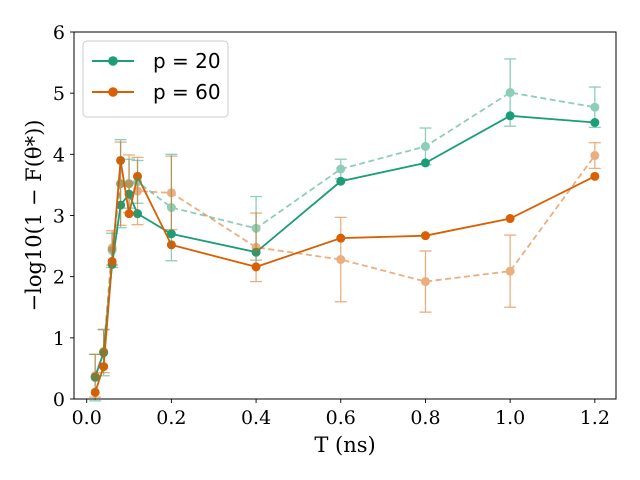 This screenshot has height=480, width=640. What do you see at coordinates (595, 418) in the screenshot?
I see `x-tick-label: 1.2` at bounding box center [595, 418].